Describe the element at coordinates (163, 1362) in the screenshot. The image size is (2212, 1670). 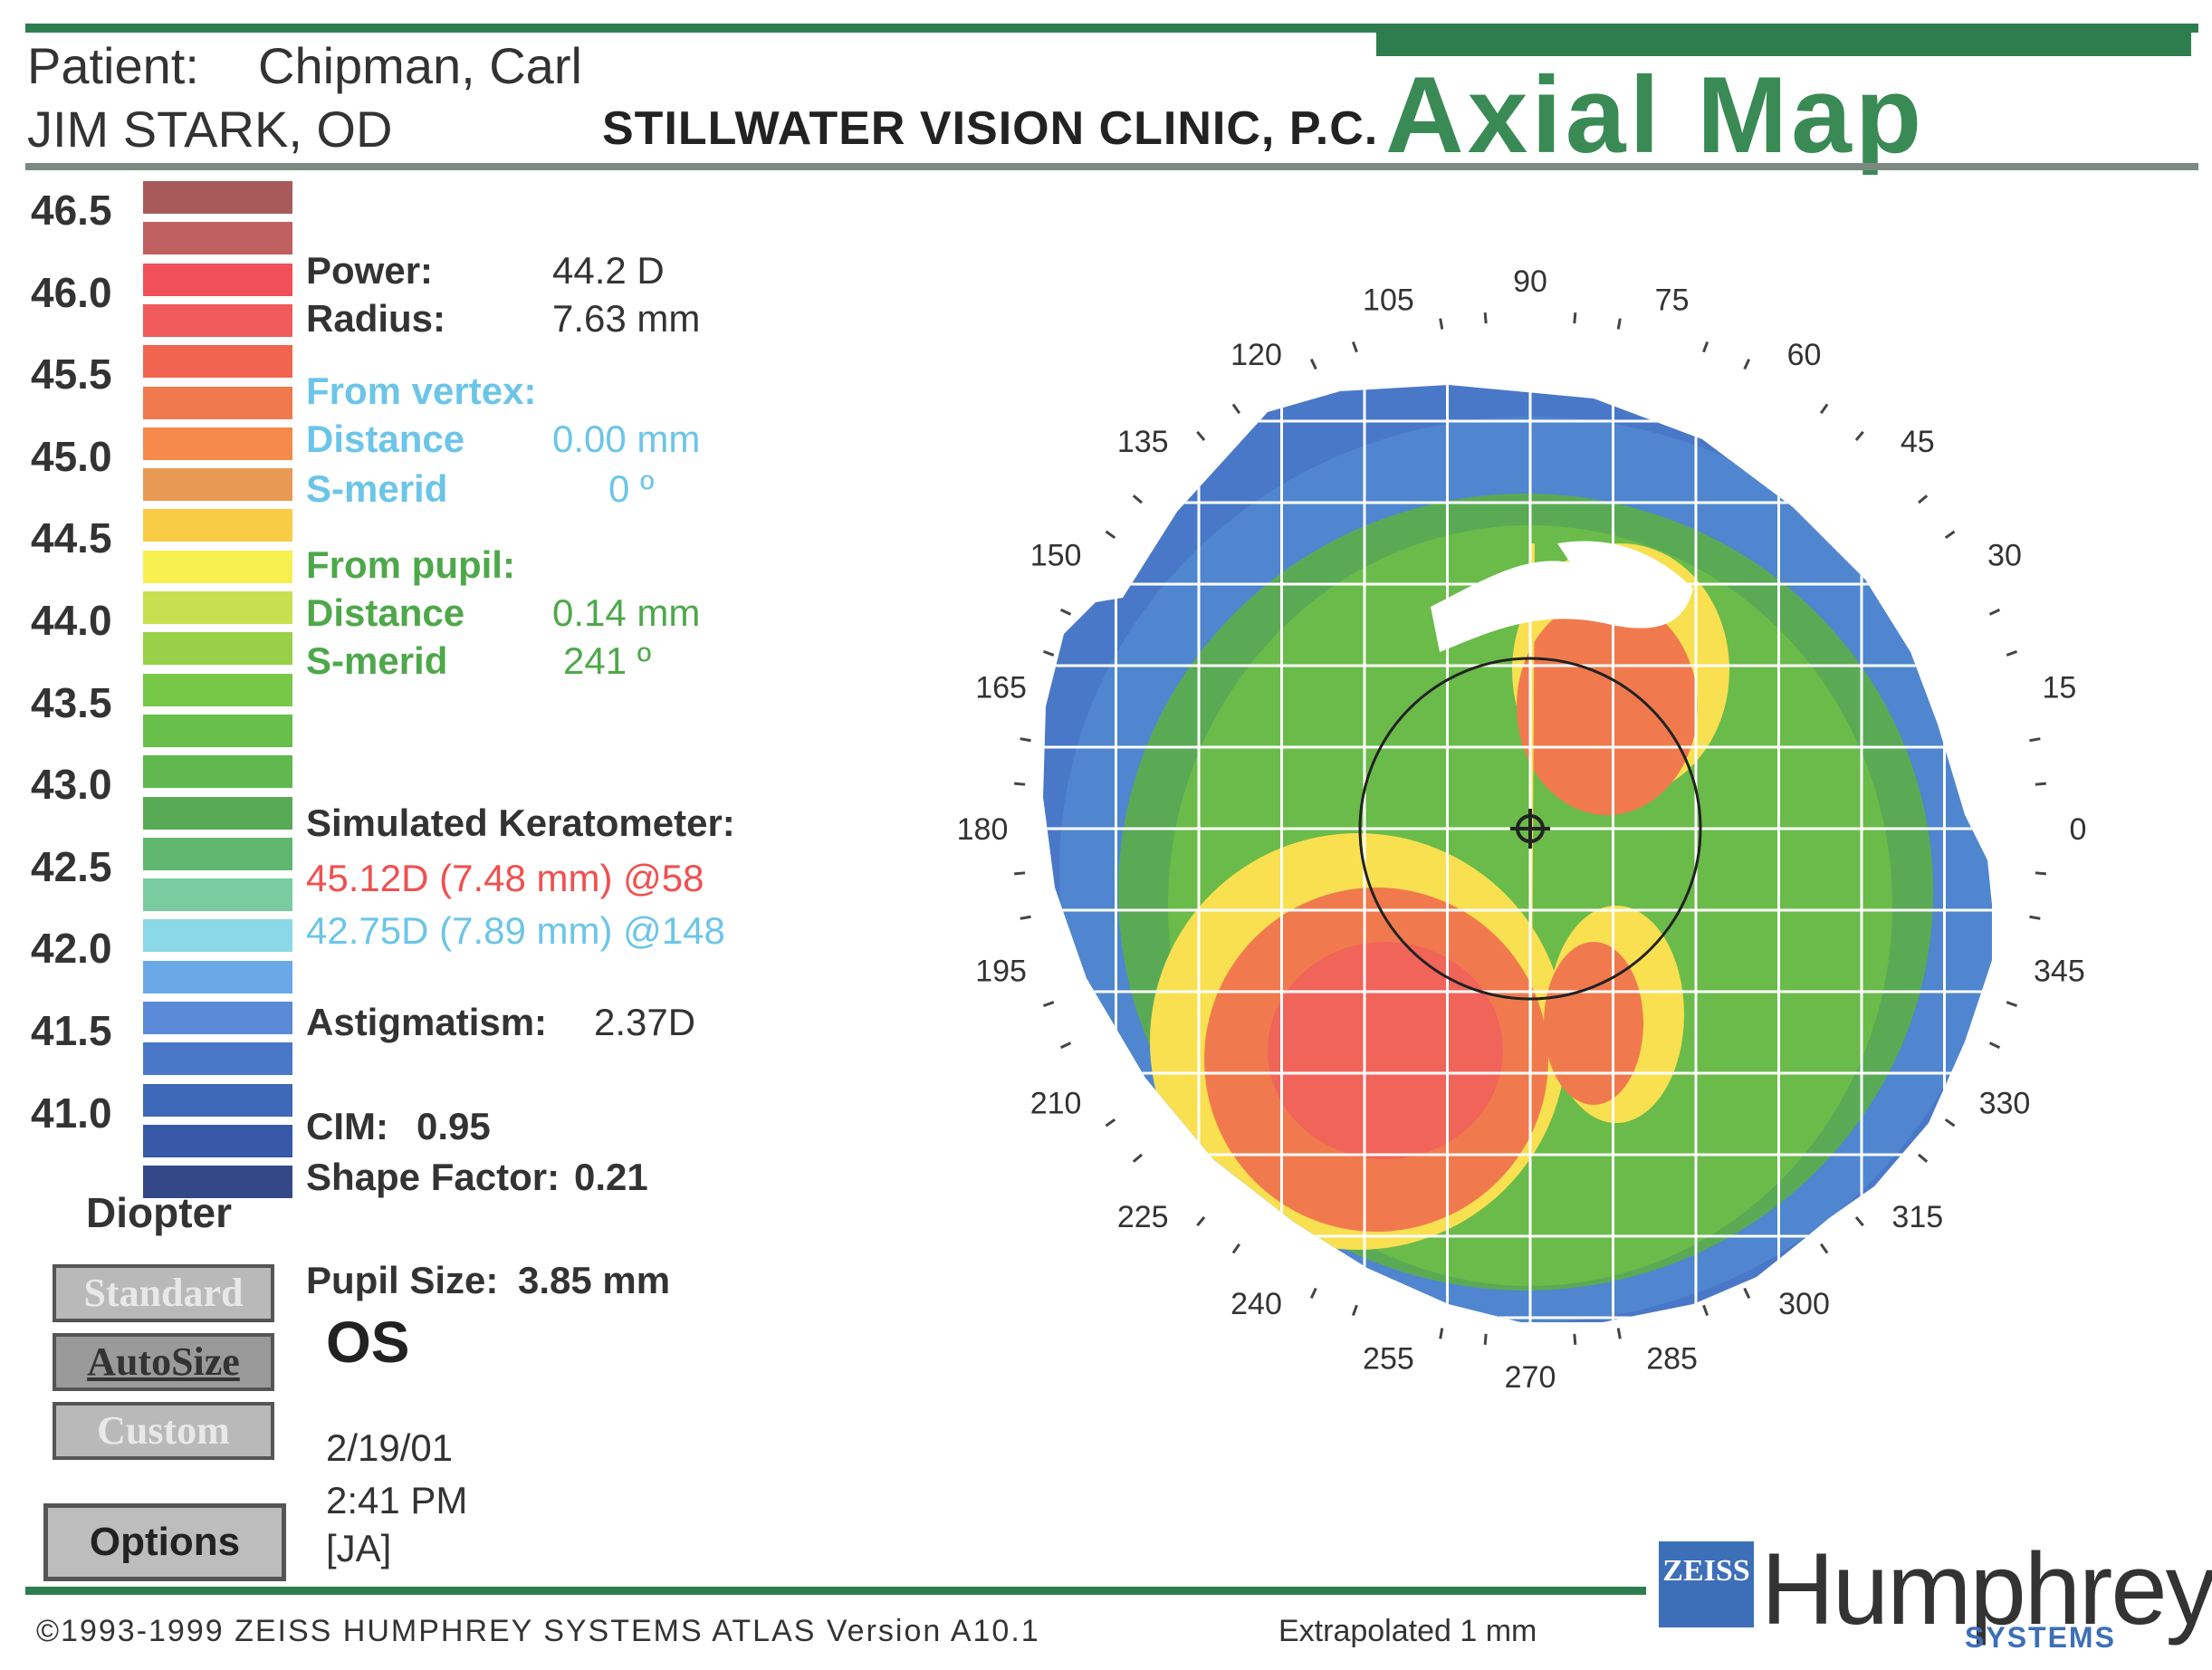
I see `autosize-button: AutoSize` at that location.